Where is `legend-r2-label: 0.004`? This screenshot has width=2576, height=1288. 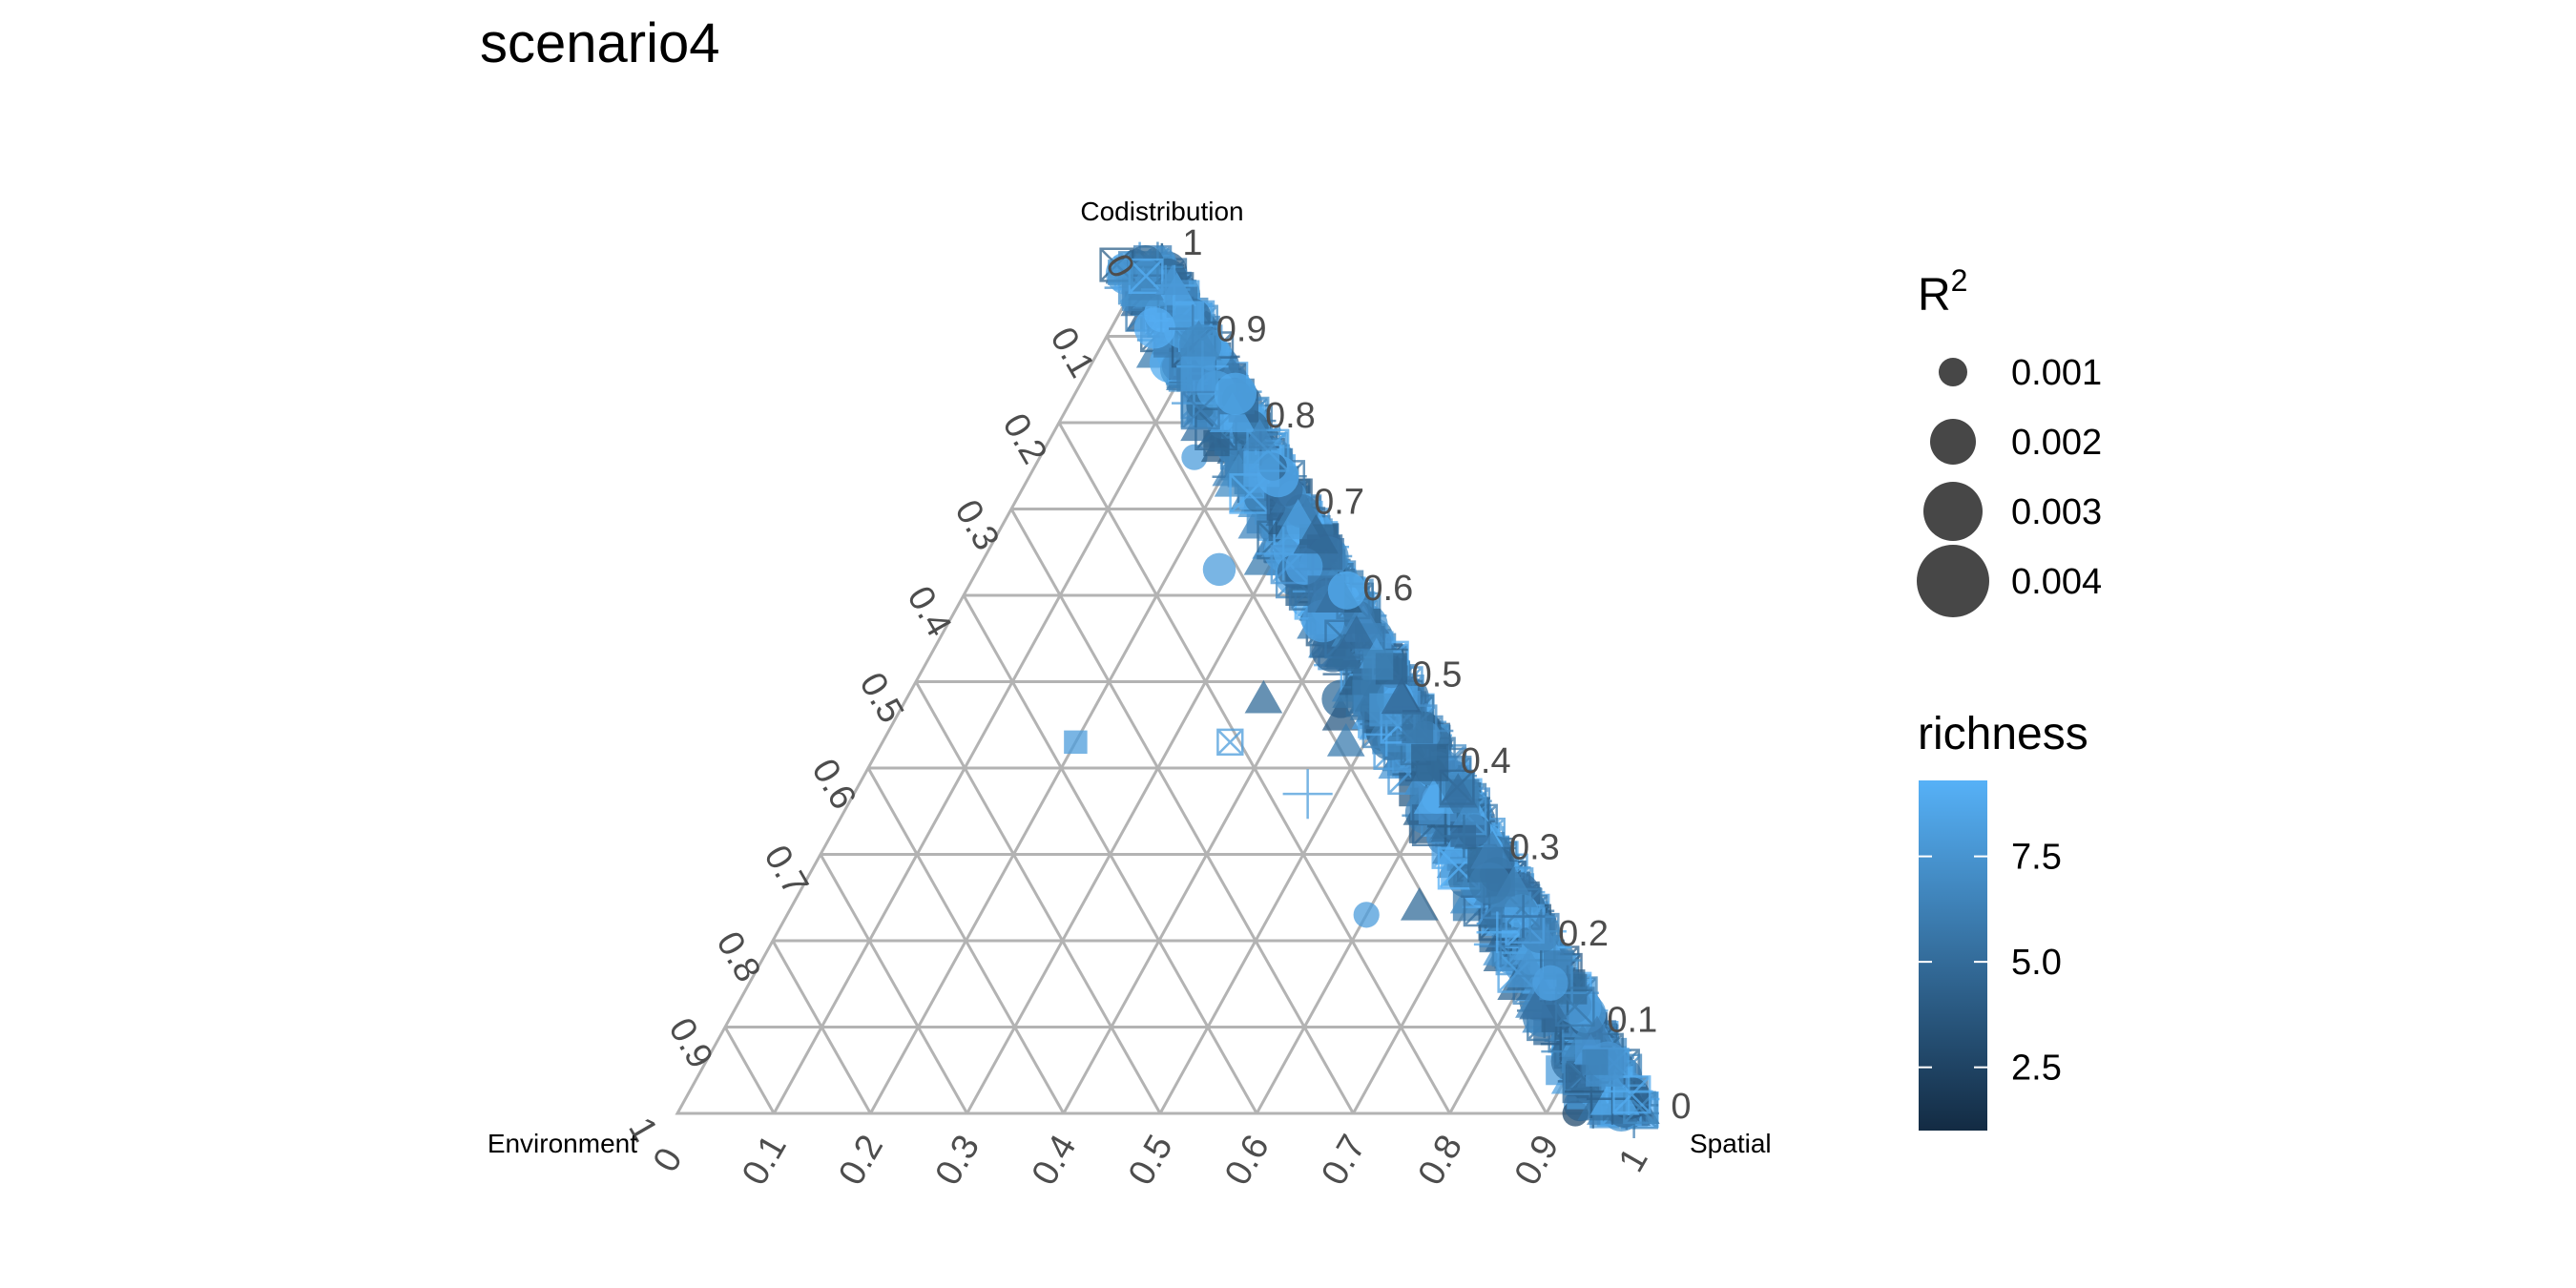
legend-r2-label: 0.004 is located at coordinates (2056, 582).